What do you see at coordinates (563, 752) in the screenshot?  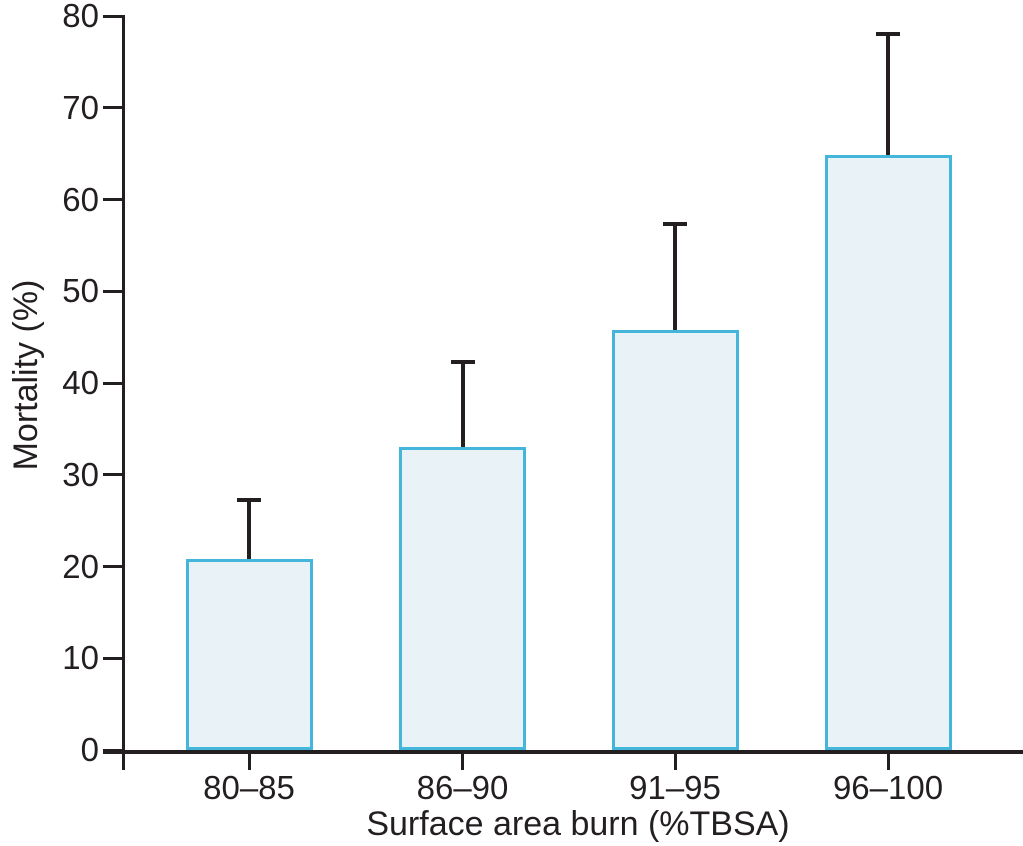 I see `x-axis-line` at bounding box center [563, 752].